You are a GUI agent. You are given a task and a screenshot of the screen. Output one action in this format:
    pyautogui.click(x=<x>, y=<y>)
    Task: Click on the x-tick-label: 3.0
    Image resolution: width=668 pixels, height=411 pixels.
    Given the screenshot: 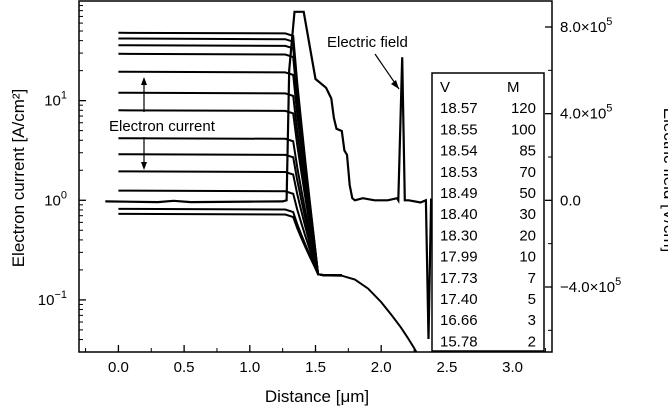 What is the action you would take?
    pyautogui.click(x=512, y=367)
    